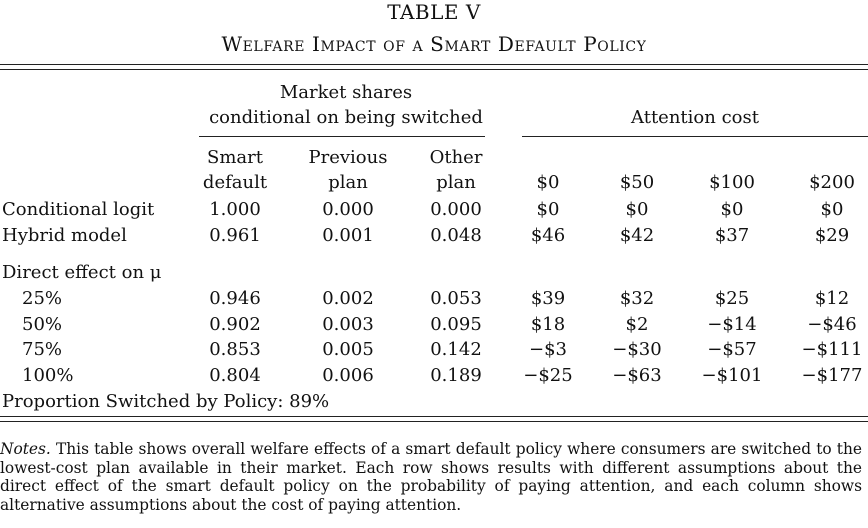 The image size is (868, 528). I want to click on table-cell: 0.961, so click(235, 235).